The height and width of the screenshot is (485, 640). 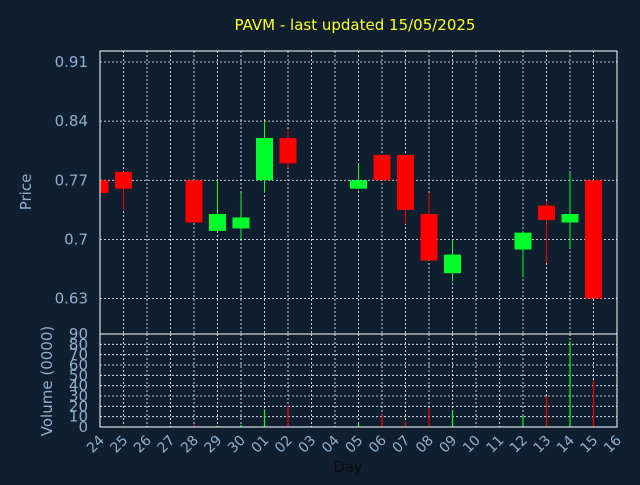 What do you see at coordinates (78, 334) in the screenshot?
I see `volume-tick-label: 90` at bounding box center [78, 334].